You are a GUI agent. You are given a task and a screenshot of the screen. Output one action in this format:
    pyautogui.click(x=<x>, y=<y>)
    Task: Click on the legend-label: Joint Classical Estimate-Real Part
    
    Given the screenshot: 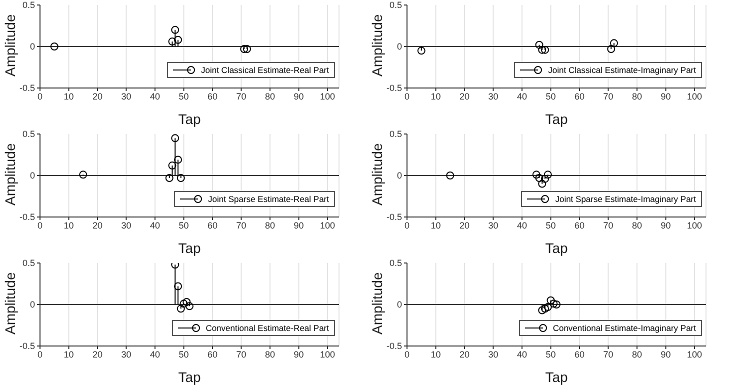 What is the action you would take?
    pyautogui.click(x=264, y=70)
    